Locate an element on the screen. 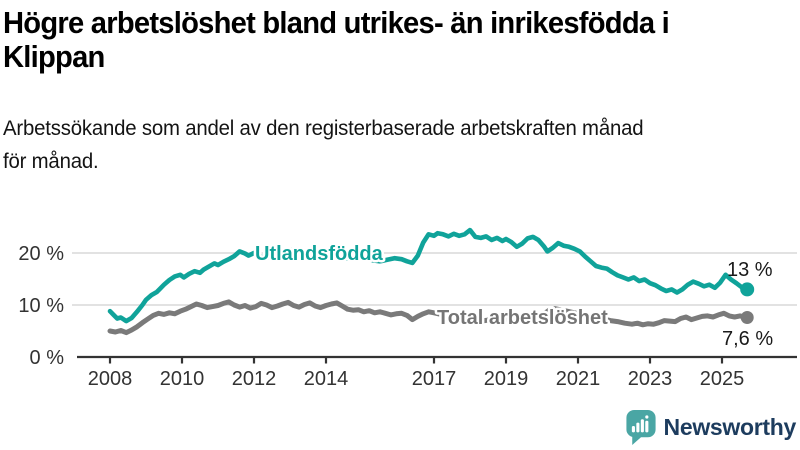 This screenshot has height=450, width=800. x-axis-label: 2025 is located at coordinates (722, 379).